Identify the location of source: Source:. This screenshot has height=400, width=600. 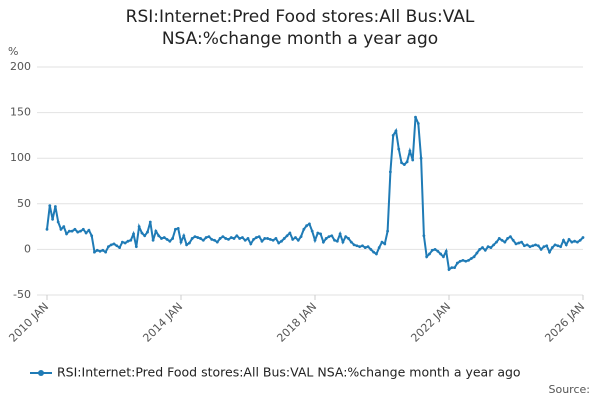
(570, 389).